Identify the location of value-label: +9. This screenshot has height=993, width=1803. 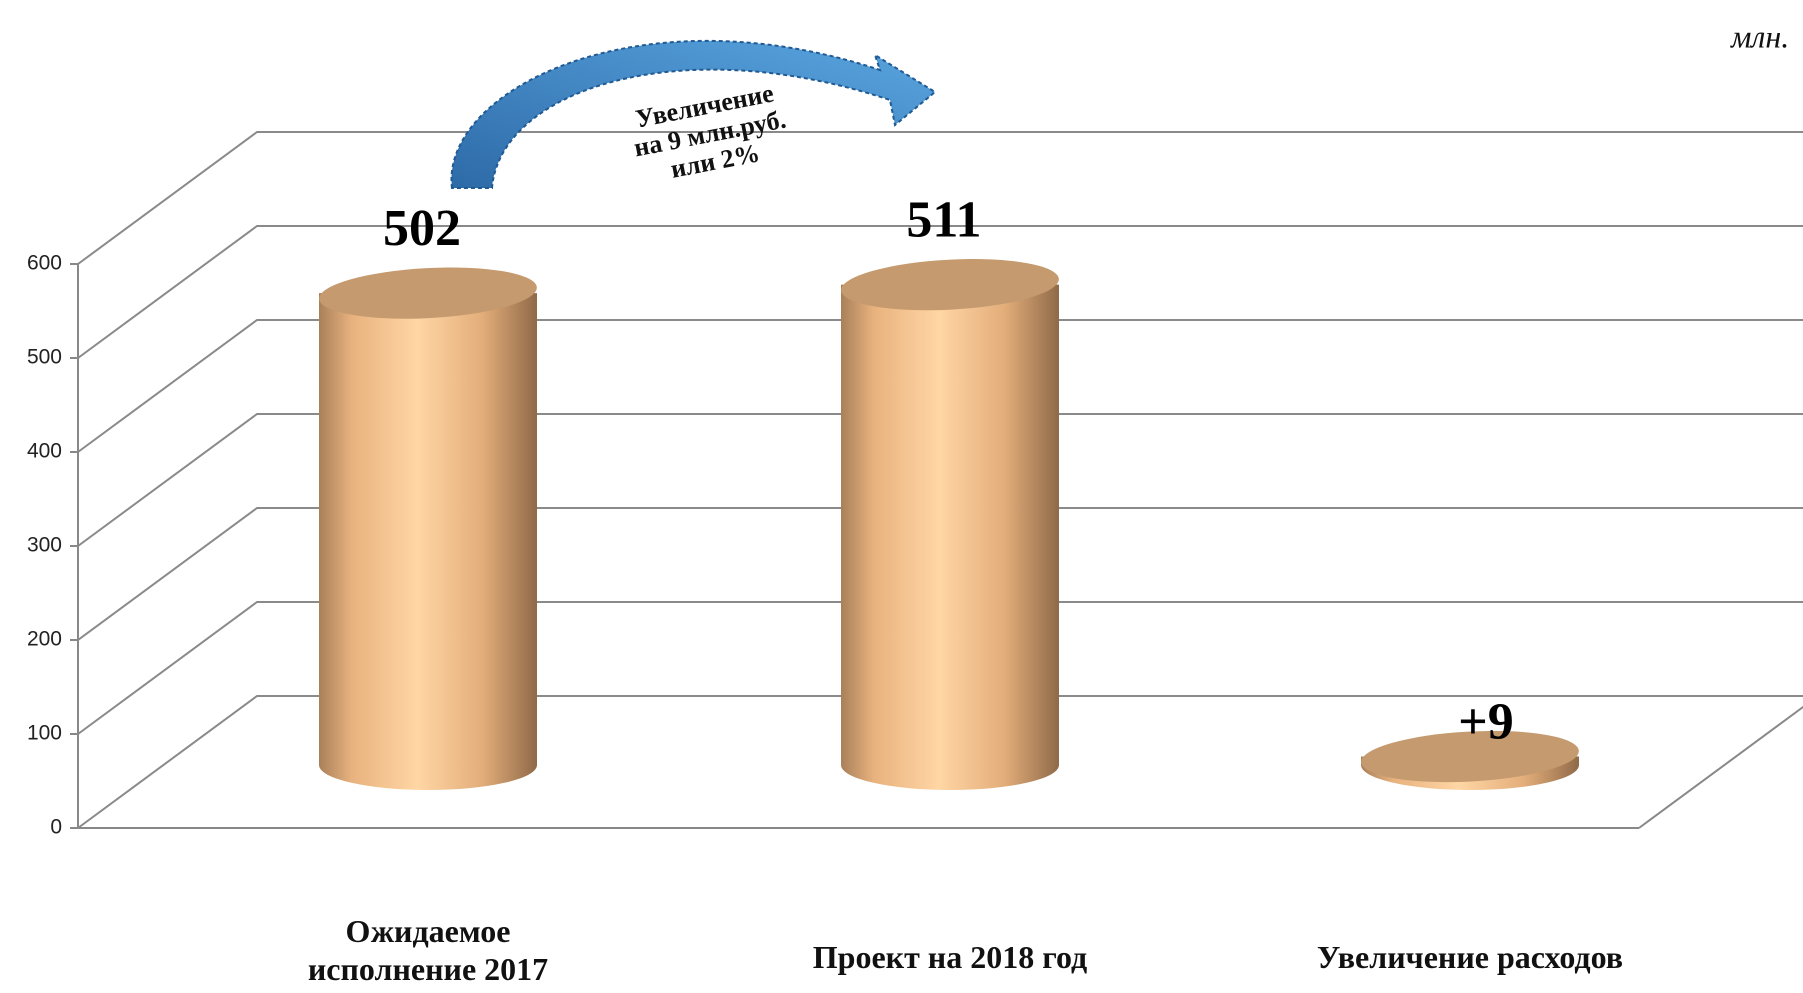
(1486, 721).